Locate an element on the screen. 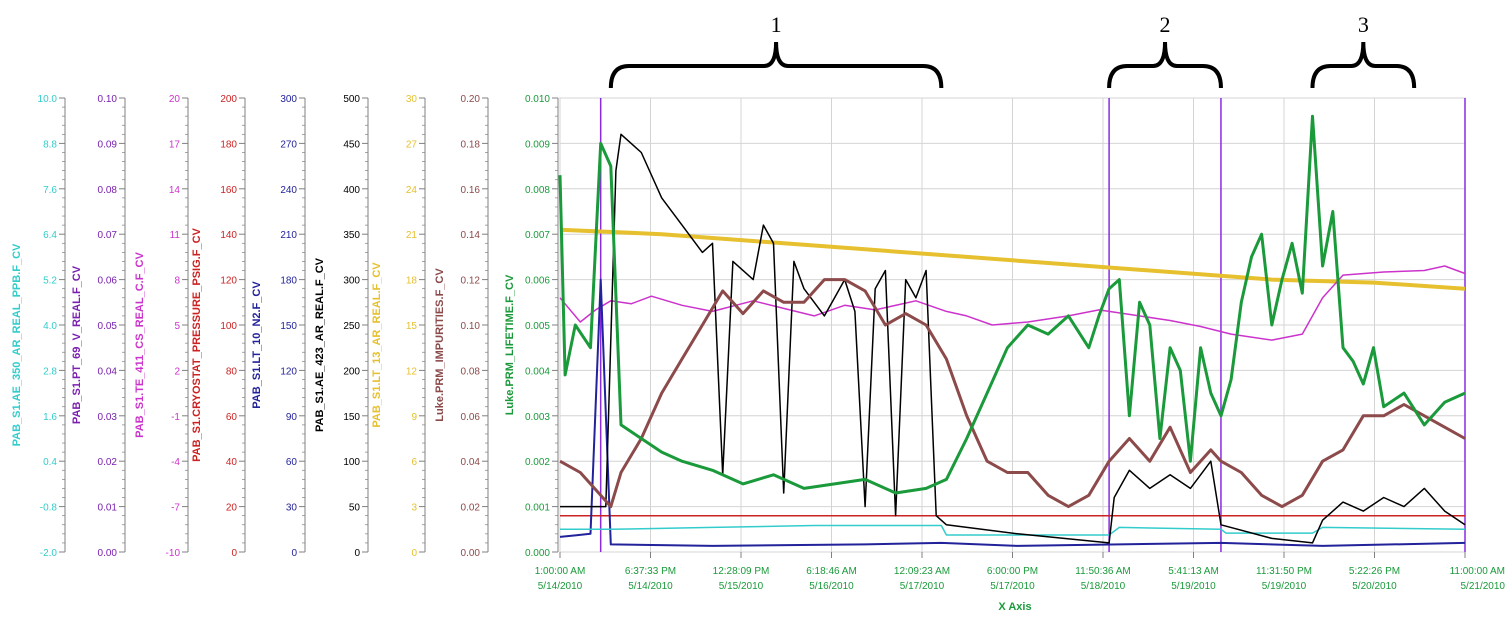 Image resolution: width=1510 pixels, height=623 pixels. y-tick-label: 300 is located at coordinates (351, 281).